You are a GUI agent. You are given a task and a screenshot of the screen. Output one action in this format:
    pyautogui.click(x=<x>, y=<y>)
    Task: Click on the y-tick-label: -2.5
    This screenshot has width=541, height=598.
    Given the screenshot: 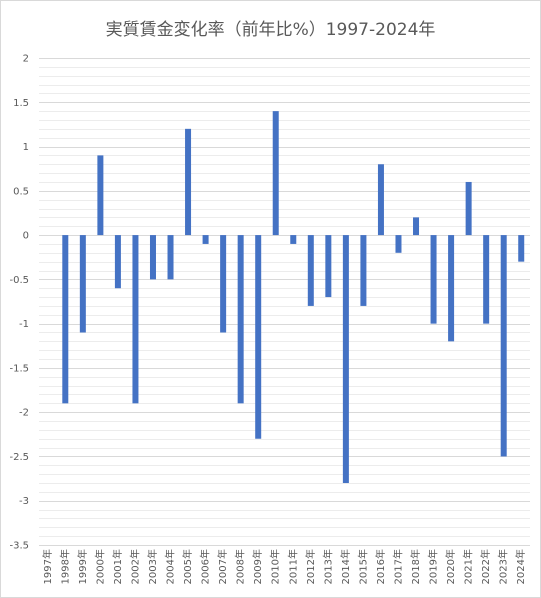 What is the action you would take?
    pyautogui.click(x=19, y=457)
    